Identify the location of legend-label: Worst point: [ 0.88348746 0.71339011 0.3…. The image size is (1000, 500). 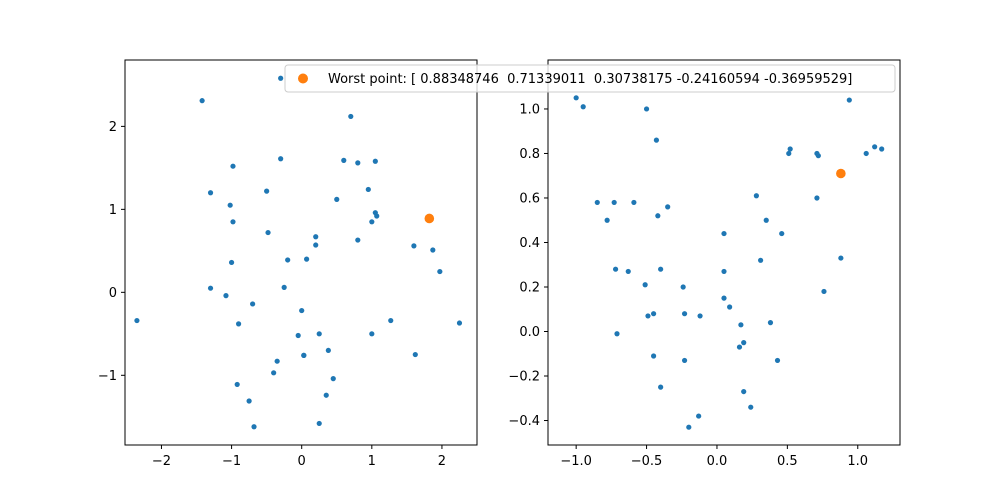
(590, 79).